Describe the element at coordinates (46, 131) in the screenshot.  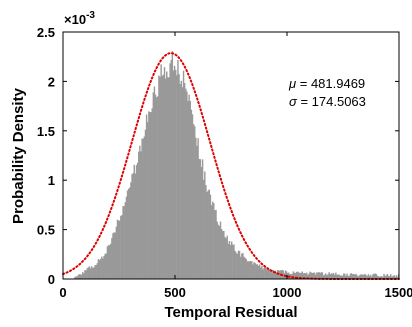
I see `y-tick-label: 1.5` at that location.